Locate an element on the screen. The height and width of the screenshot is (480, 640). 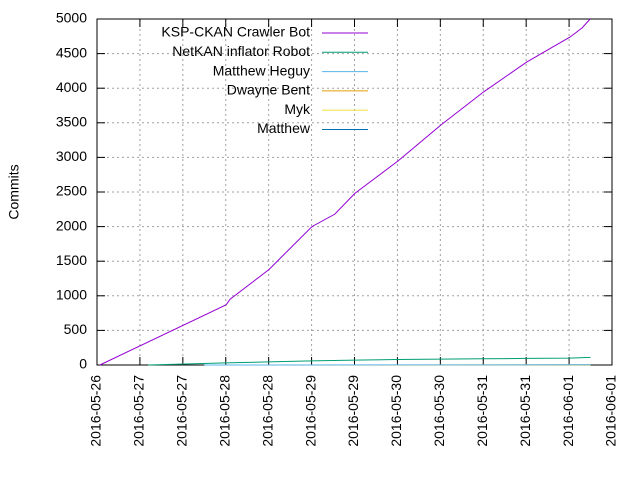
y-tick-label: 0 is located at coordinates (83, 364).